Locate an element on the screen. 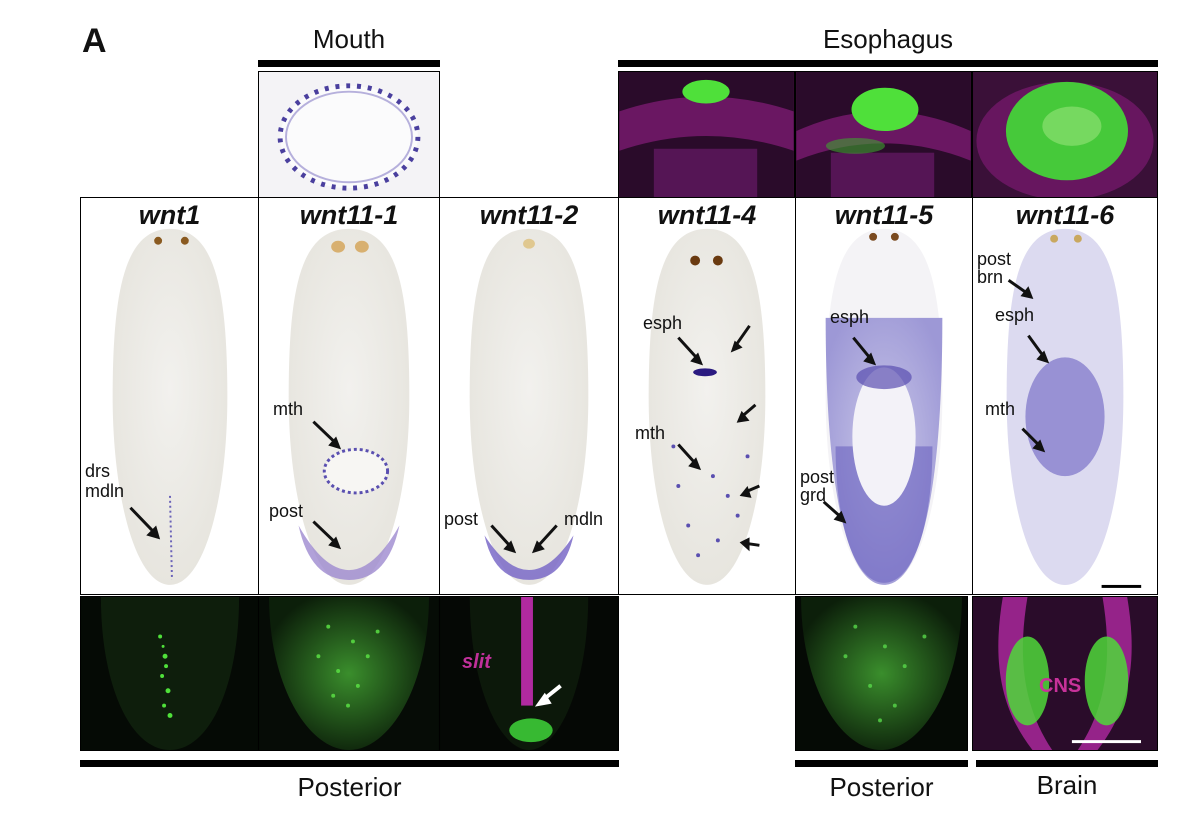 Image resolution: width=1185 pixels, height=823 pixels. label-drs: drs is located at coordinates (98, 471).